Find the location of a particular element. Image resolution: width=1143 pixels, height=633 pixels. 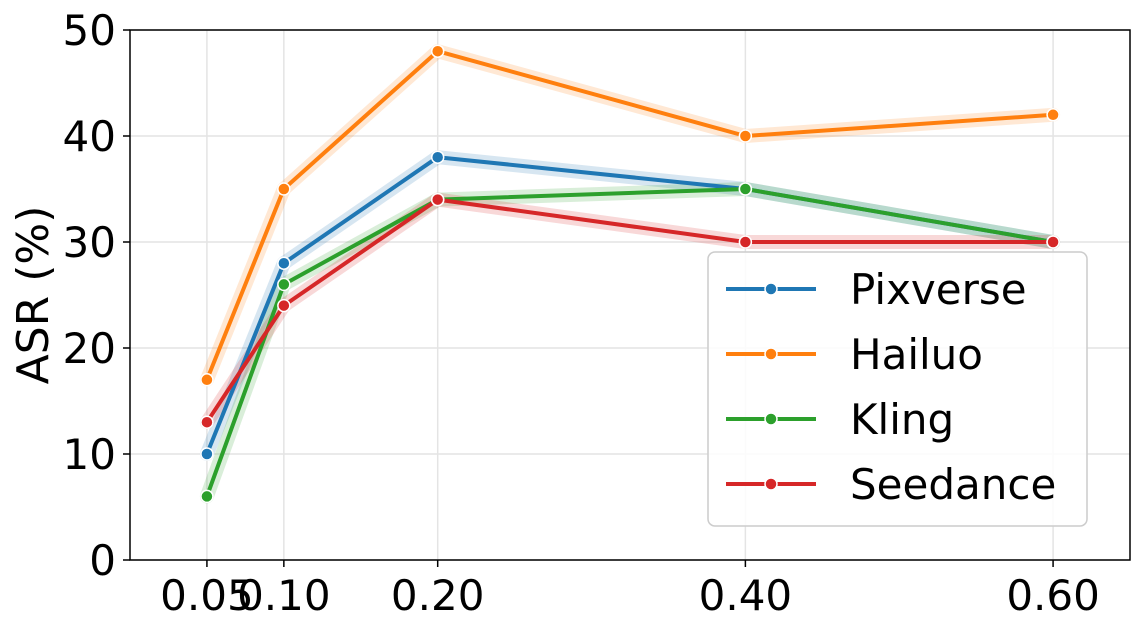

y-tick-label: 0 is located at coordinates (102, 560).